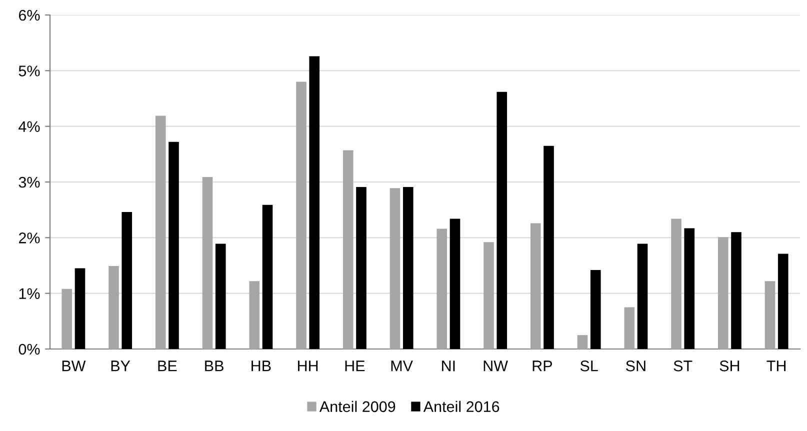  I want to click on x-tick-label: TH, so click(776, 366).